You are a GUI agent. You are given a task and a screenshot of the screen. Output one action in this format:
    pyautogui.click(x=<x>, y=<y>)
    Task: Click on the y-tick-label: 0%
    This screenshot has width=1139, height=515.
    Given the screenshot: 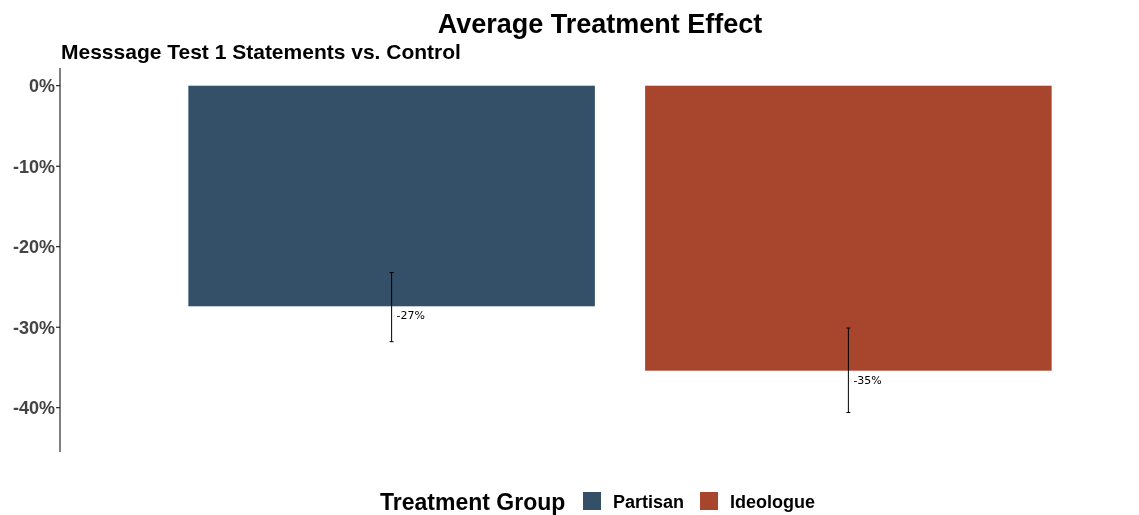 What is the action you would take?
    pyautogui.click(x=41, y=86)
    